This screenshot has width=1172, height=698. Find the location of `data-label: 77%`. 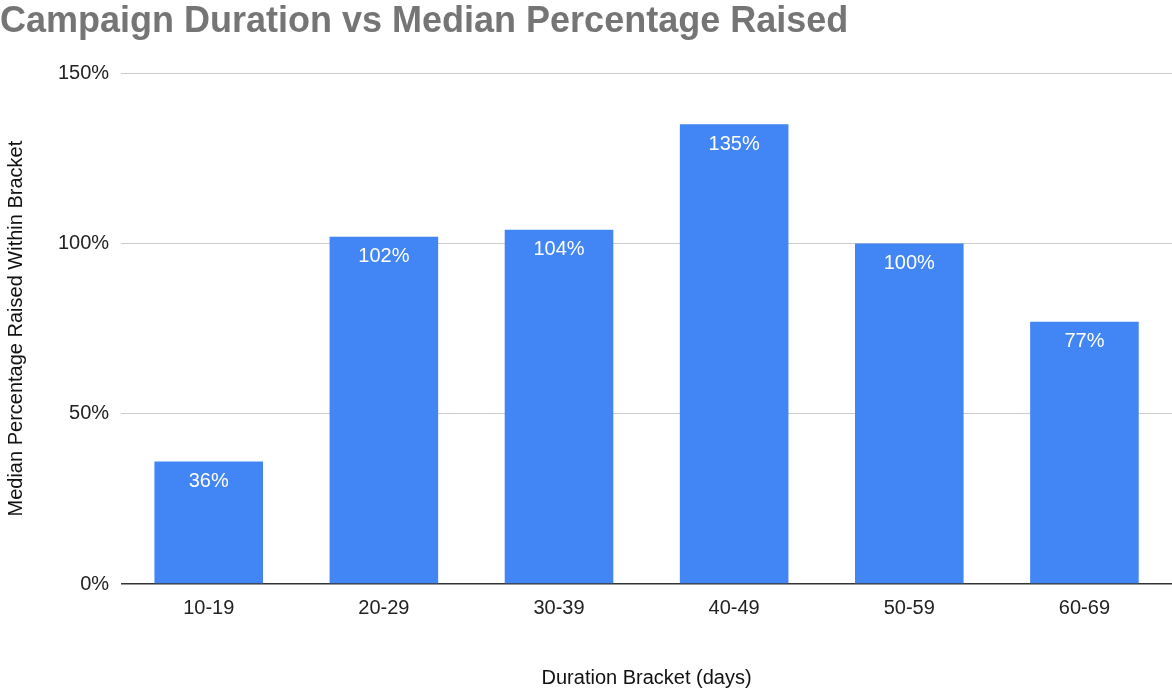

data-label: 77% is located at coordinates (1084, 340).